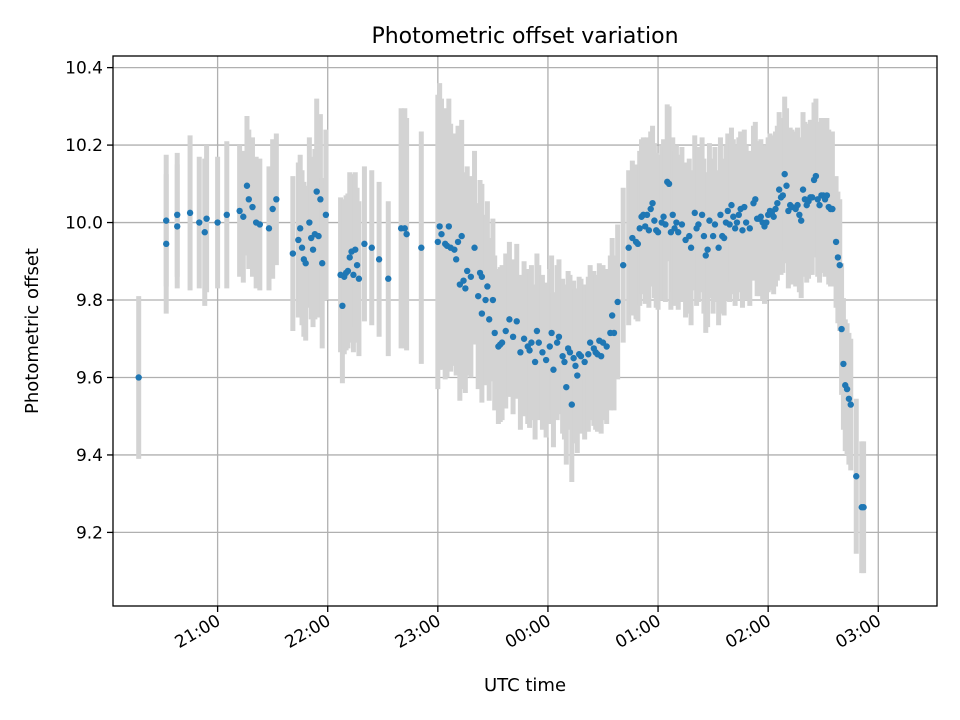  I want to click on y-axis-label: Photometric offset, so click(32, 331).